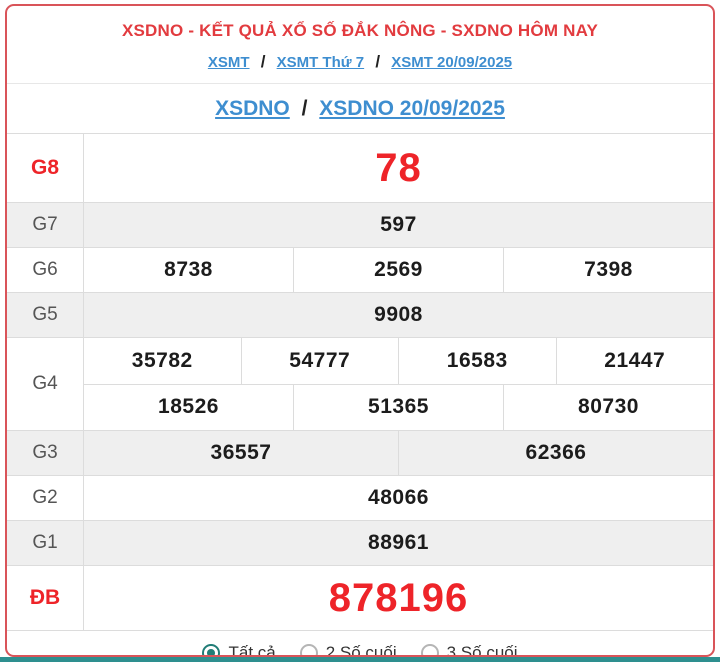 This screenshot has width=720, height=662. Describe the element at coordinates (241, 452) in the screenshot. I see `prize-value-g3-1: 36557` at that location.